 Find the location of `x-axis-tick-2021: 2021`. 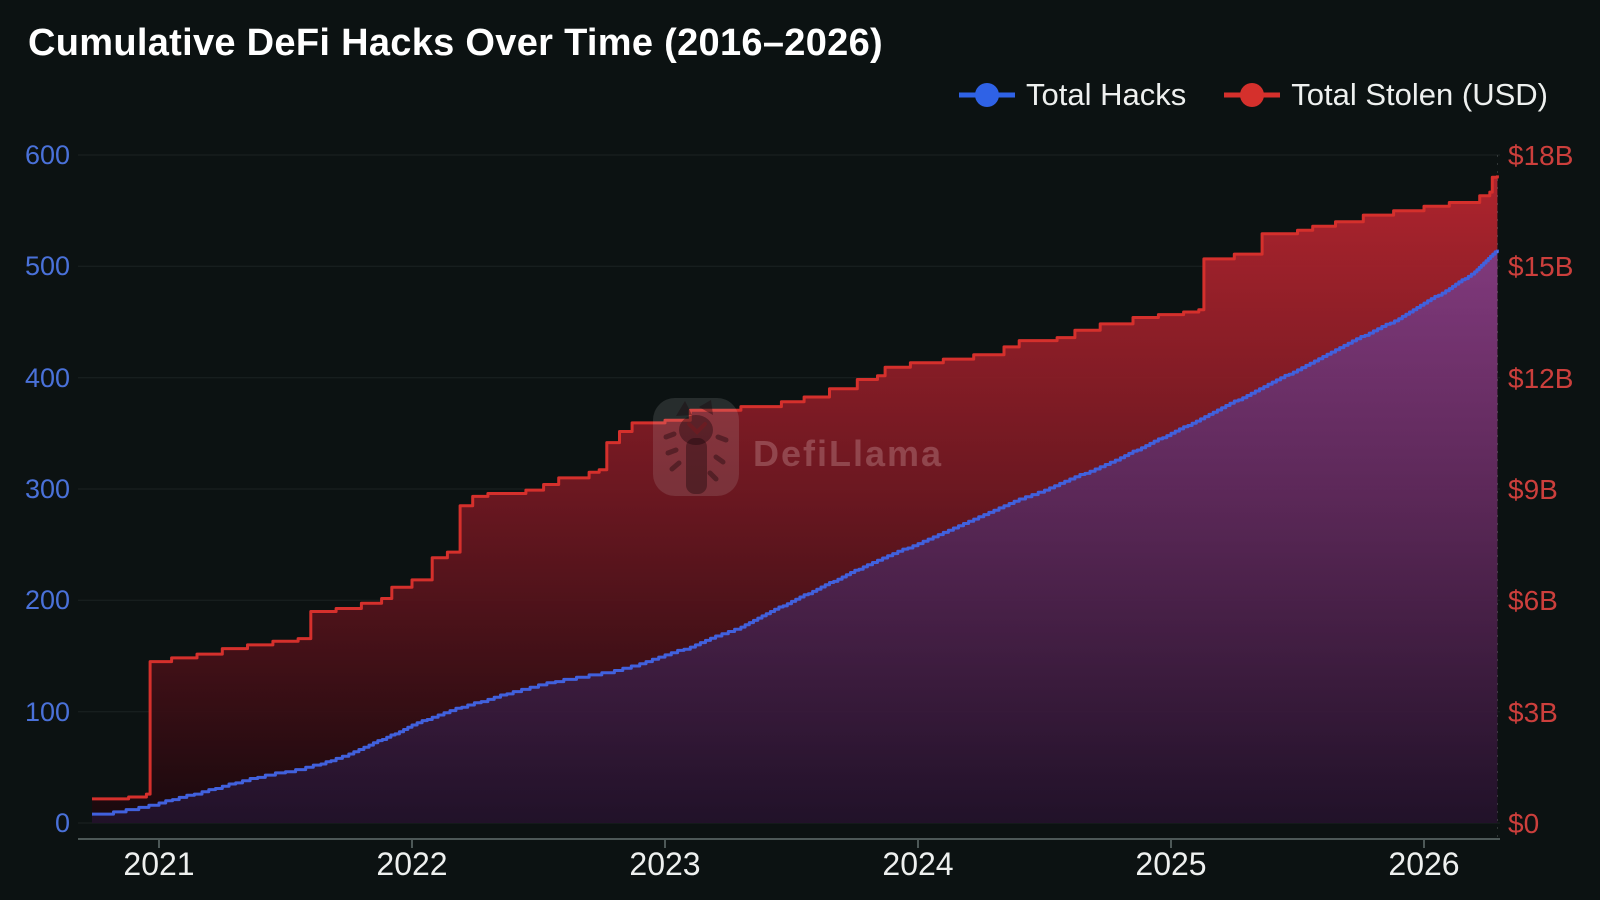

x-axis-tick-2021: 2021 is located at coordinates (159, 864).